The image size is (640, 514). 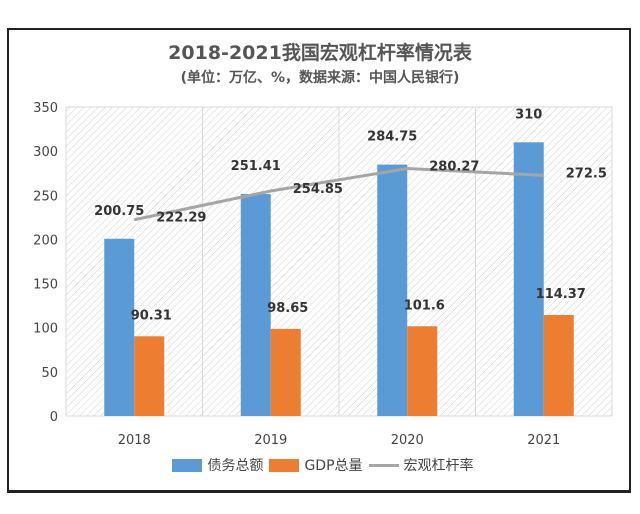 What do you see at coordinates (49, 373) in the screenshot?
I see `y-tick-label: 50` at bounding box center [49, 373].